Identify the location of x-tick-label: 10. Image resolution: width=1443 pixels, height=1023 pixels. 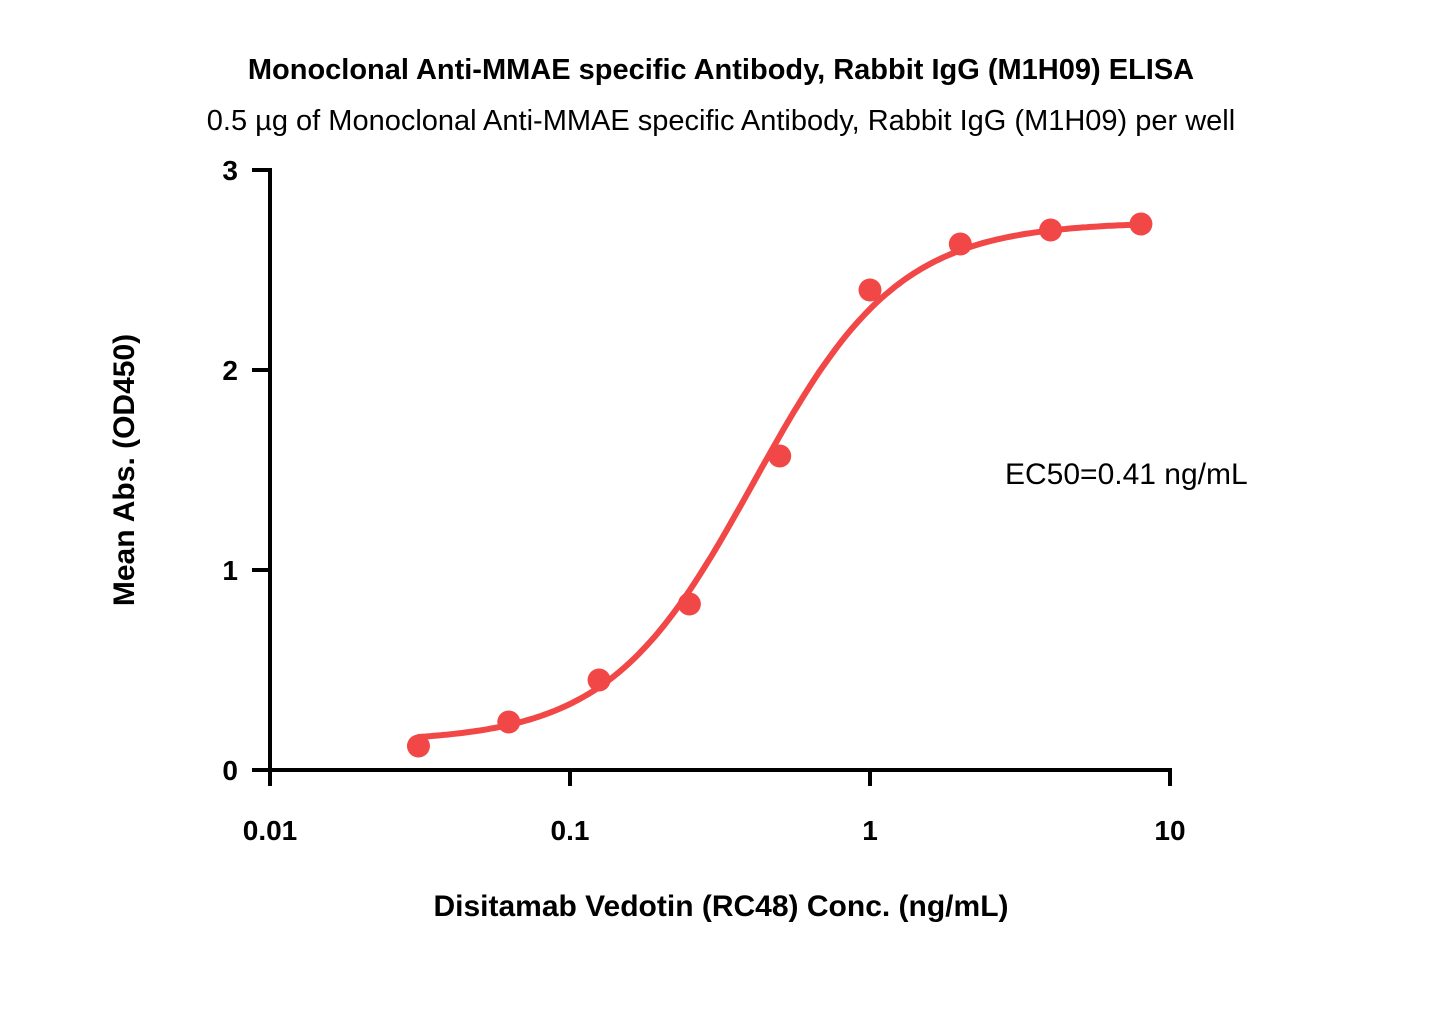
(1169, 830).